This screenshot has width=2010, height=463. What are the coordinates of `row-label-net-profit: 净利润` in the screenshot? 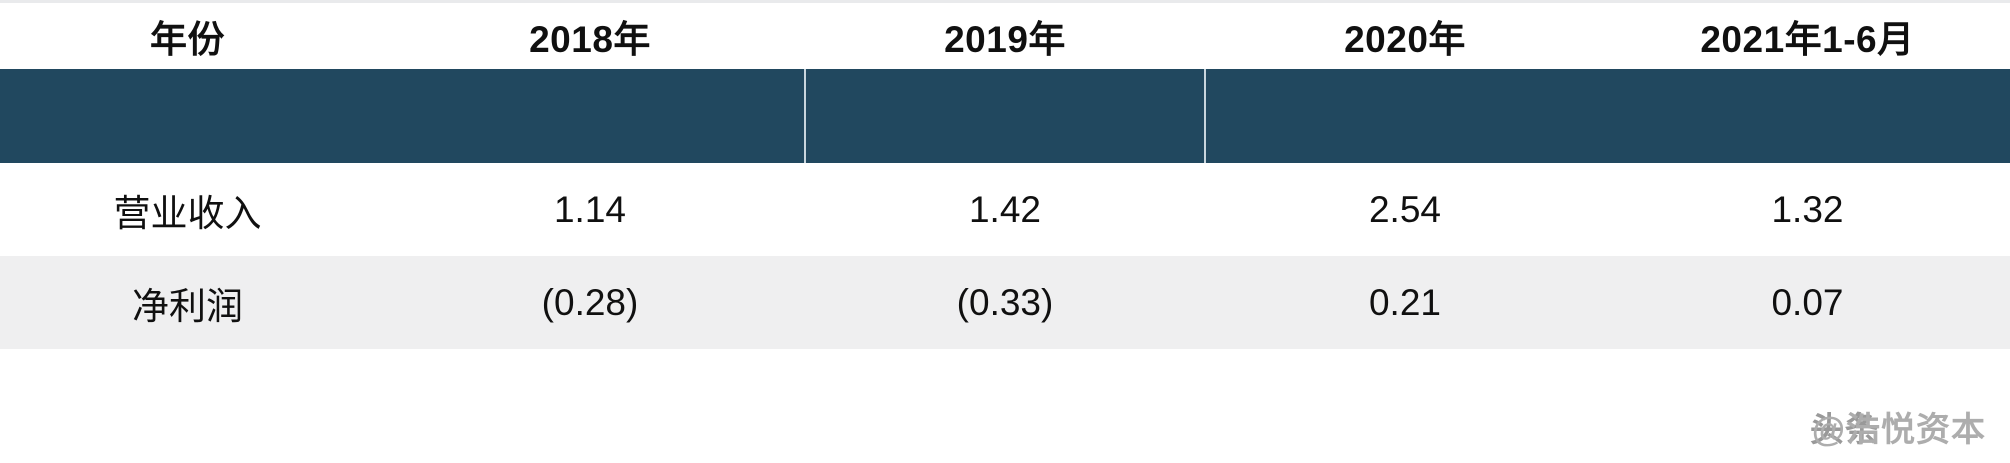 It's located at (187, 302).